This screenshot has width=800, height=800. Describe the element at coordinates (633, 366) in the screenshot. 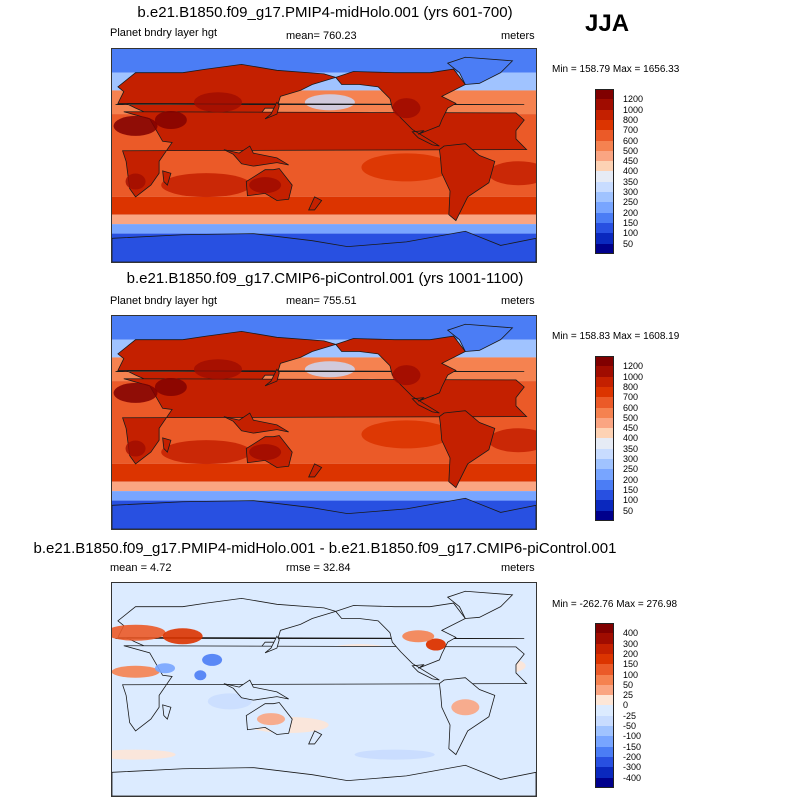

I see `colorbar-tick-label: 1200` at that location.